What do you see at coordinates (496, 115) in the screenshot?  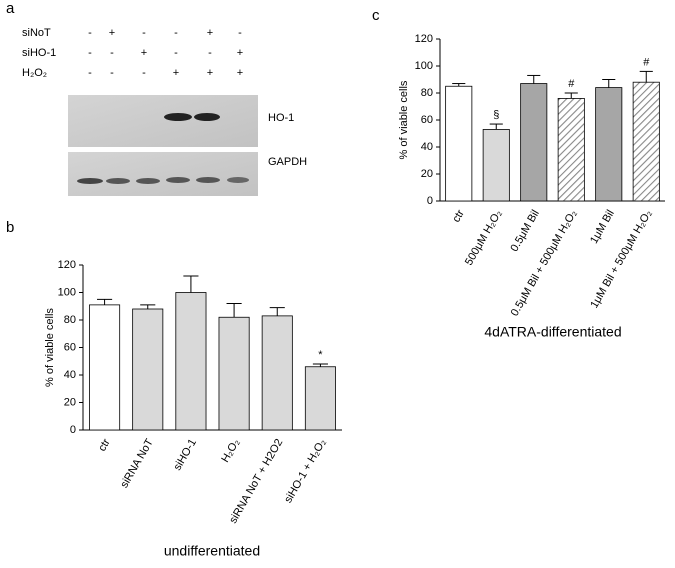 I see `bar-annotation: §` at bounding box center [496, 115].